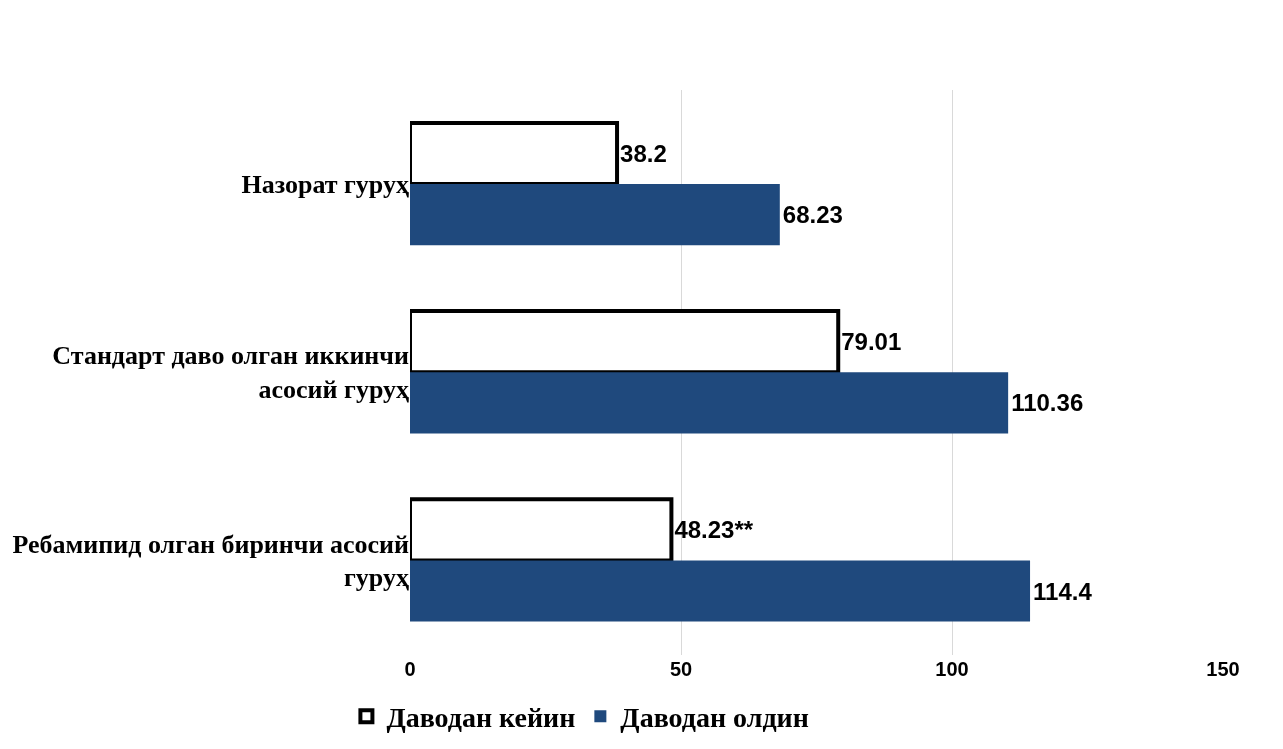 This screenshot has width=1283, height=749. I want to click on x-tick-label: 50, so click(681, 668).